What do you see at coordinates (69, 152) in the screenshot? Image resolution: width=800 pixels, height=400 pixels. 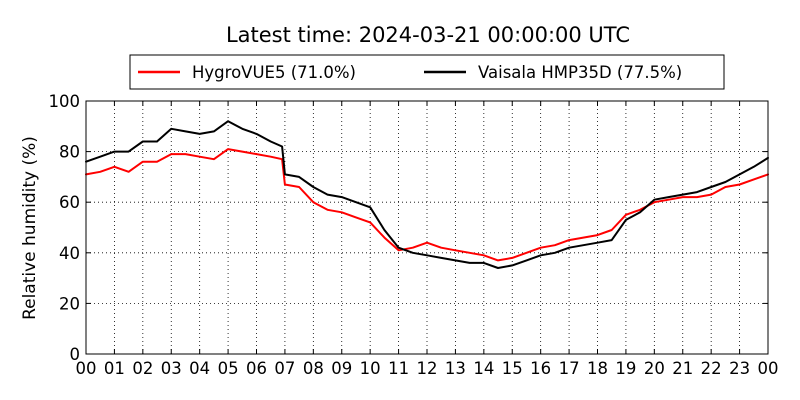 I see `y-tick-label: 80` at bounding box center [69, 152].